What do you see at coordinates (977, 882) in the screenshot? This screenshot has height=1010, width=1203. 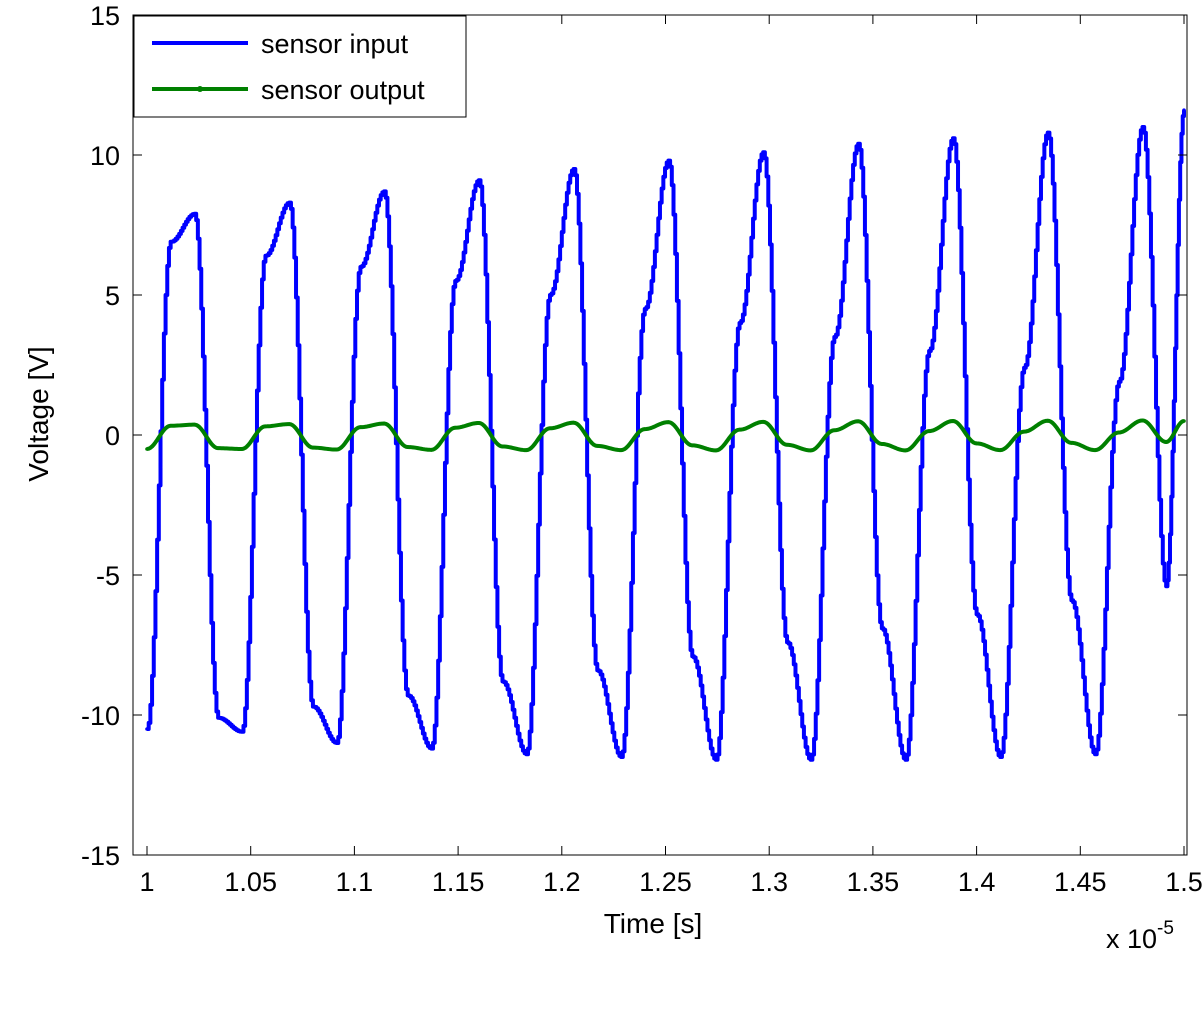 I see `x-tick-label: 1.4` at bounding box center [977, 882].